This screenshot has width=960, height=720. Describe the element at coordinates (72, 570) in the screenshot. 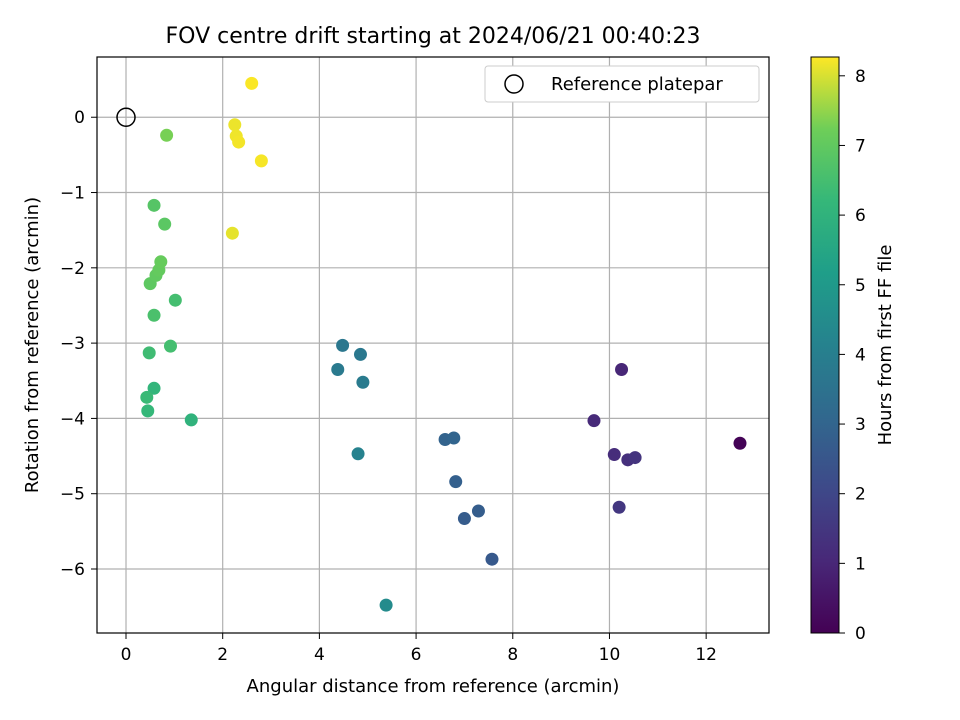

I see `y-tick-label: −6` at that location.